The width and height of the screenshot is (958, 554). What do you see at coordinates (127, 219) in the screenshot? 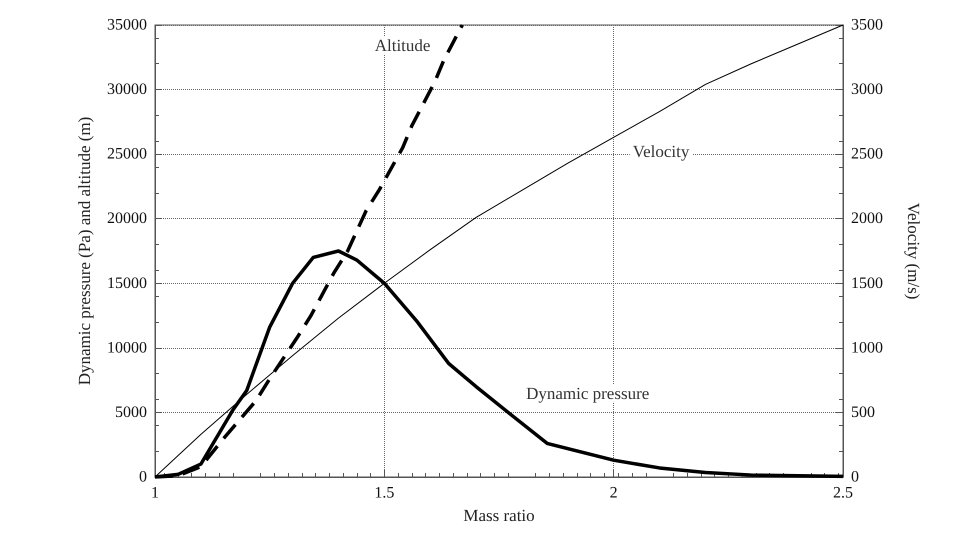
I see `y-tick-label: 20000` at bounding box center [127, 219].